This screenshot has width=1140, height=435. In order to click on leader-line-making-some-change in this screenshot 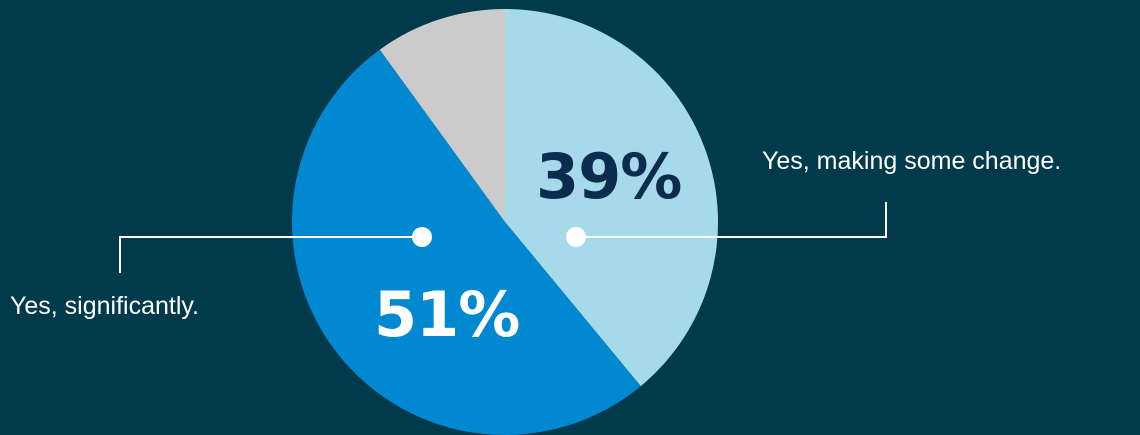, I will do `click(731, 220)`.